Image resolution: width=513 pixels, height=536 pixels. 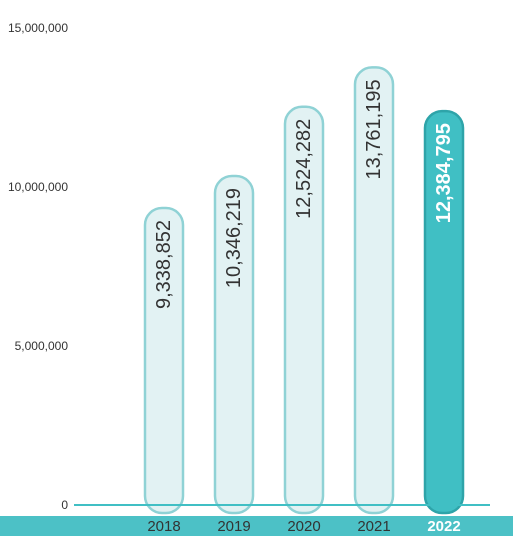 What do you see at coordinates (234, 238) in the screenshot?
I see `value-label-2019: 10,346,219` at bounding box center [234, 238].